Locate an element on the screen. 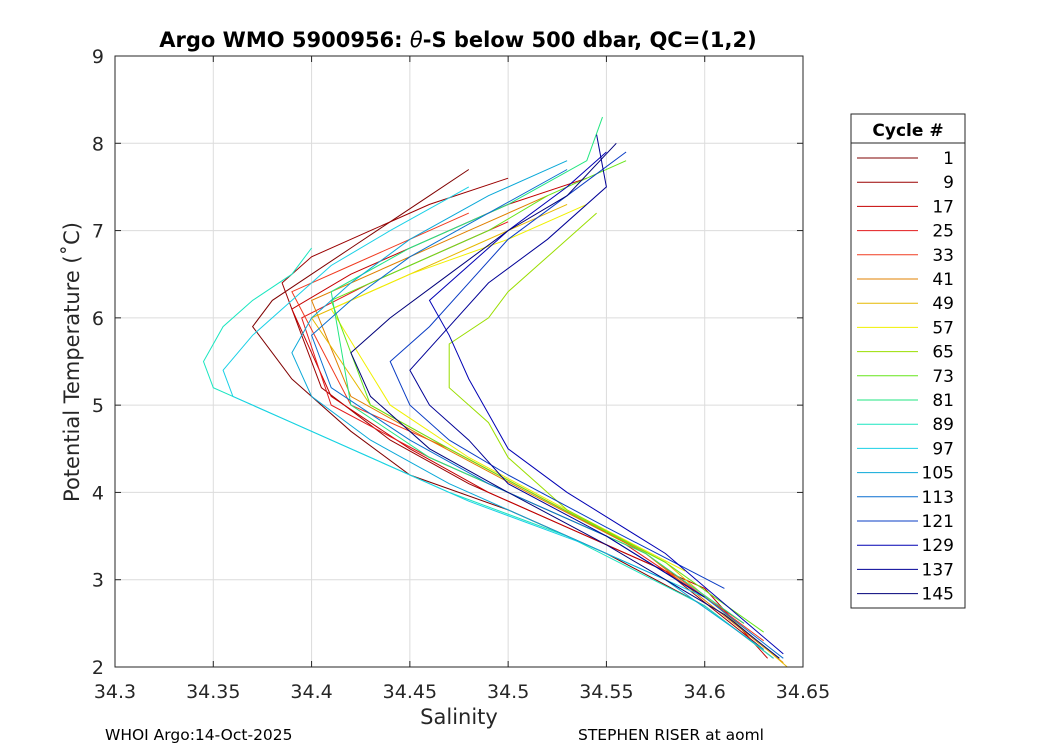 The height and width of the screenshot is (750, 1050). y-tick-label: 5 is located at coordinates (98, 406).